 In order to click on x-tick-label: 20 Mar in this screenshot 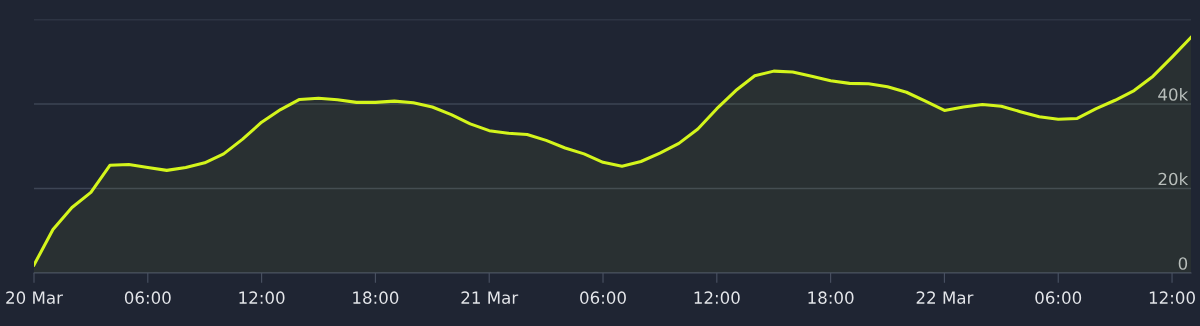, I will do `click(34, 297)`.